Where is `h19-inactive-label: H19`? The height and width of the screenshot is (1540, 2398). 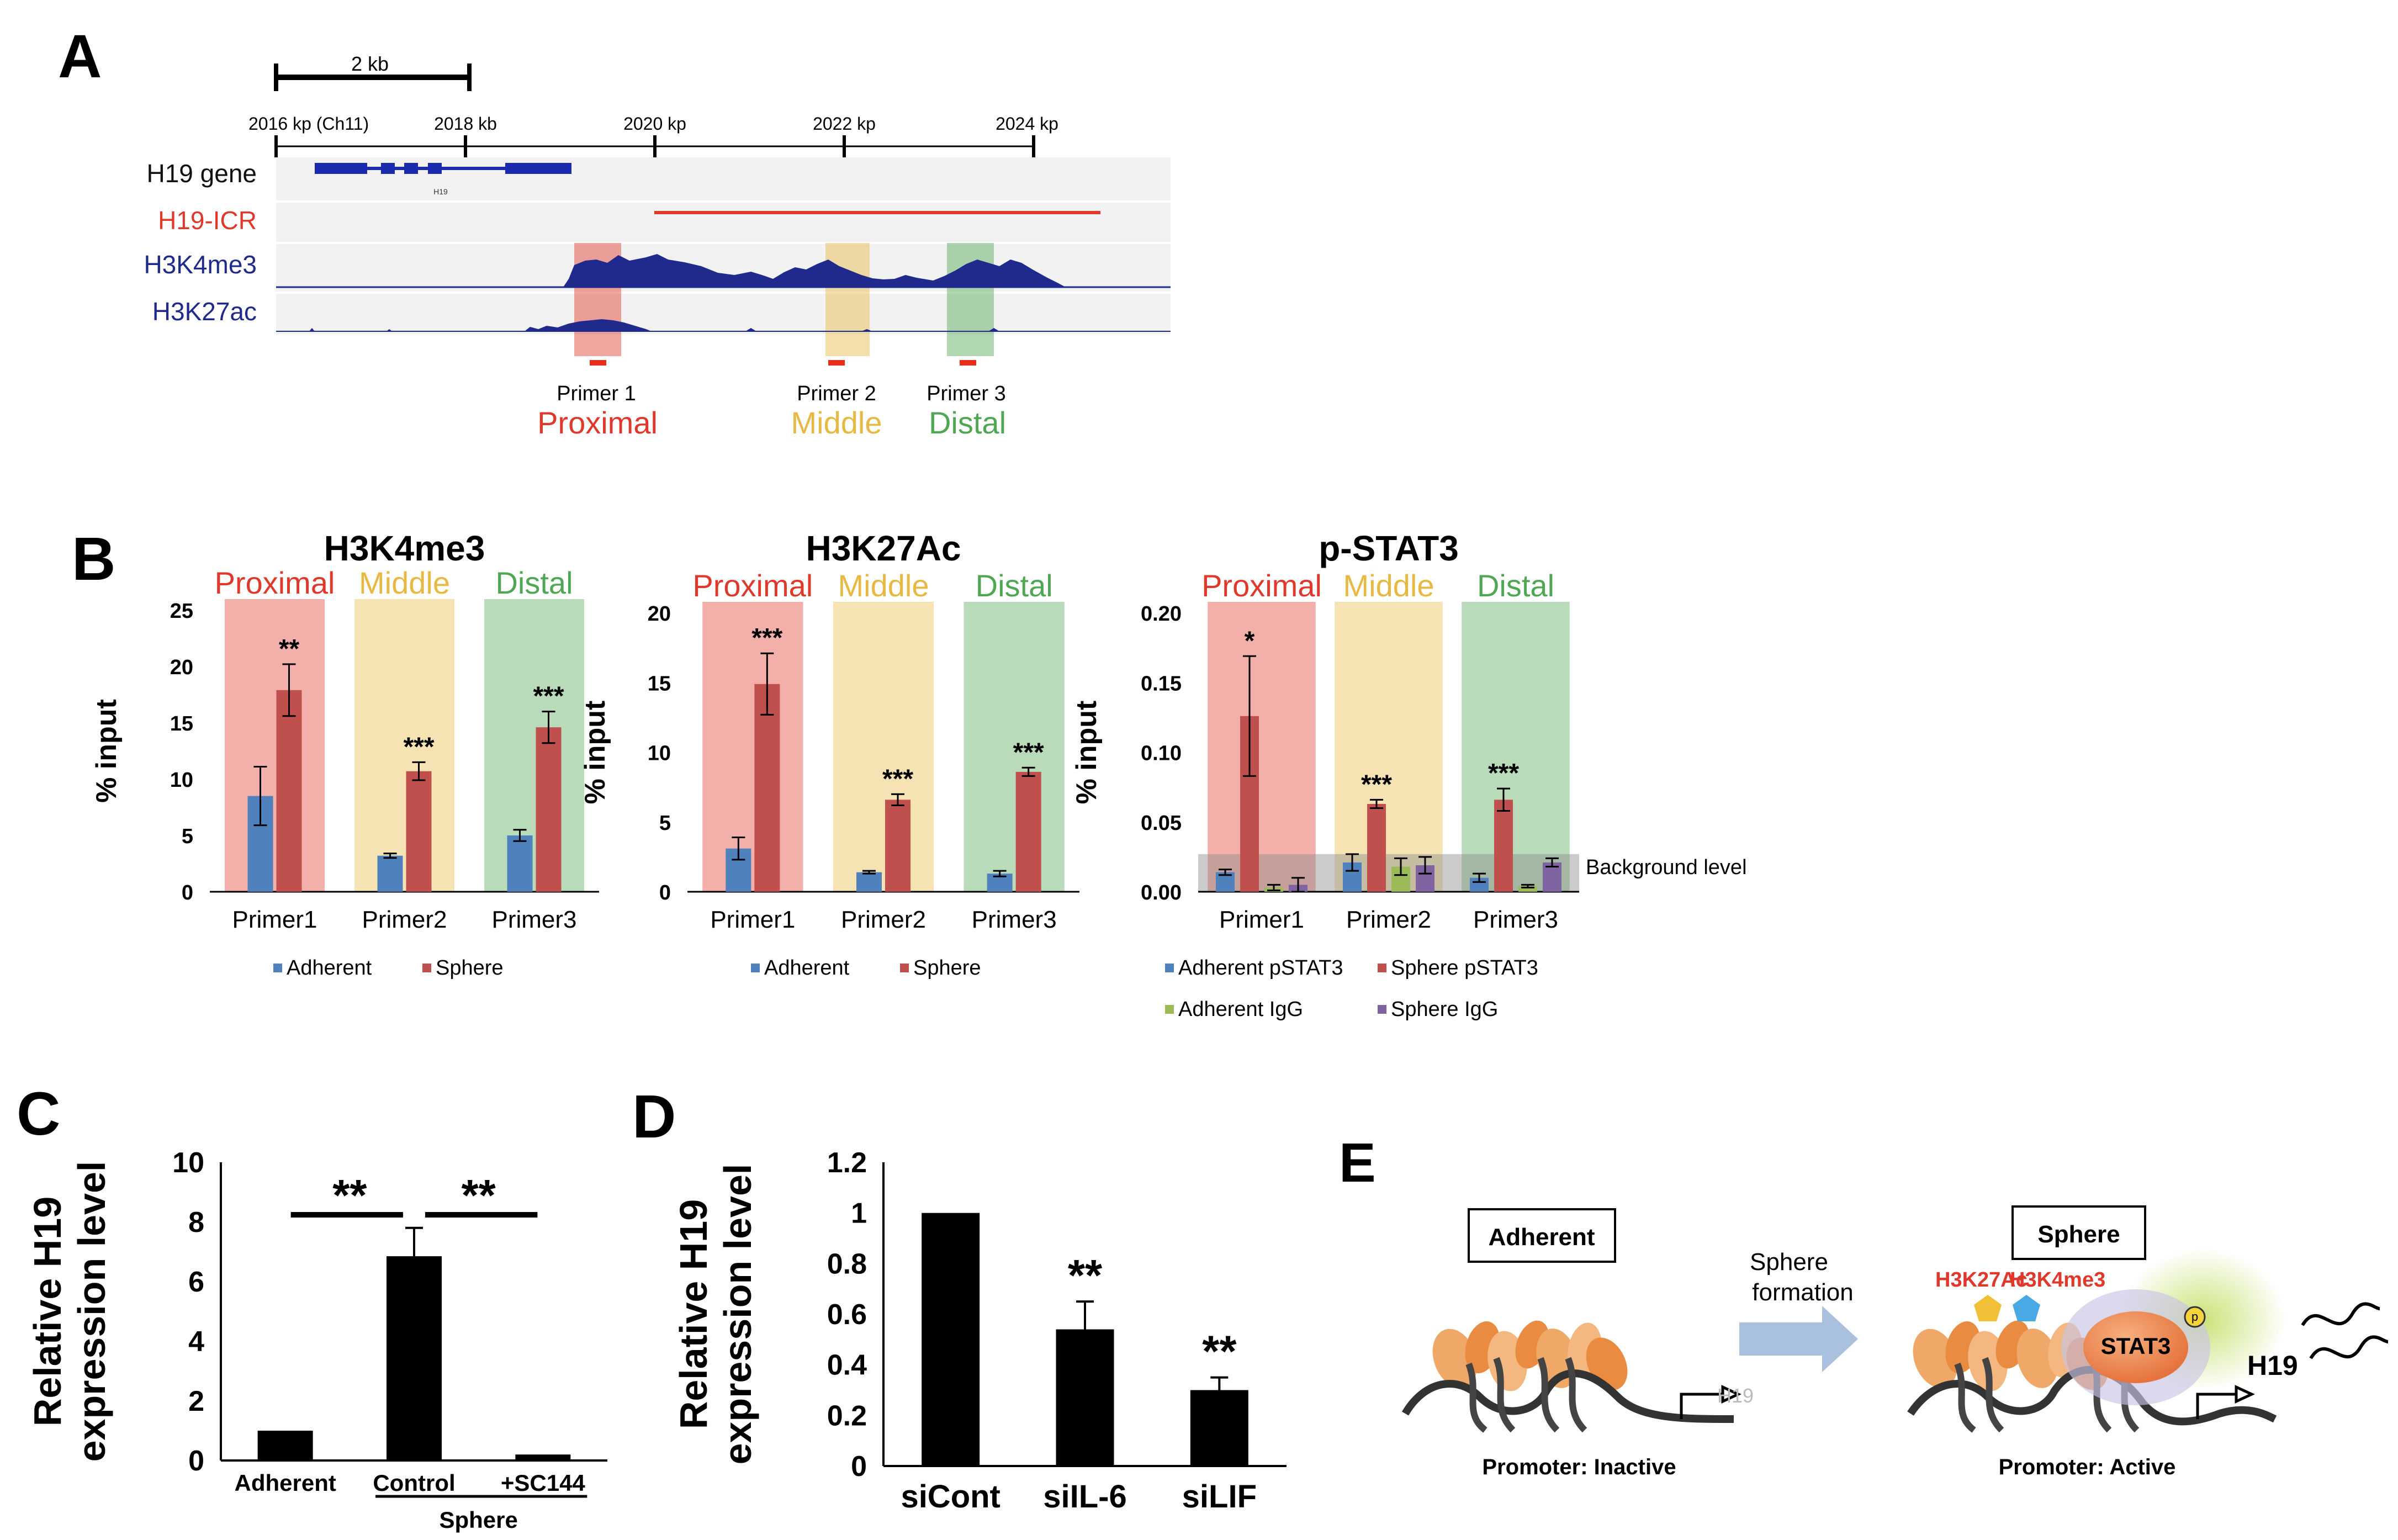
h19-inactive-label: H19 is located at coordinates (1735, 1395).